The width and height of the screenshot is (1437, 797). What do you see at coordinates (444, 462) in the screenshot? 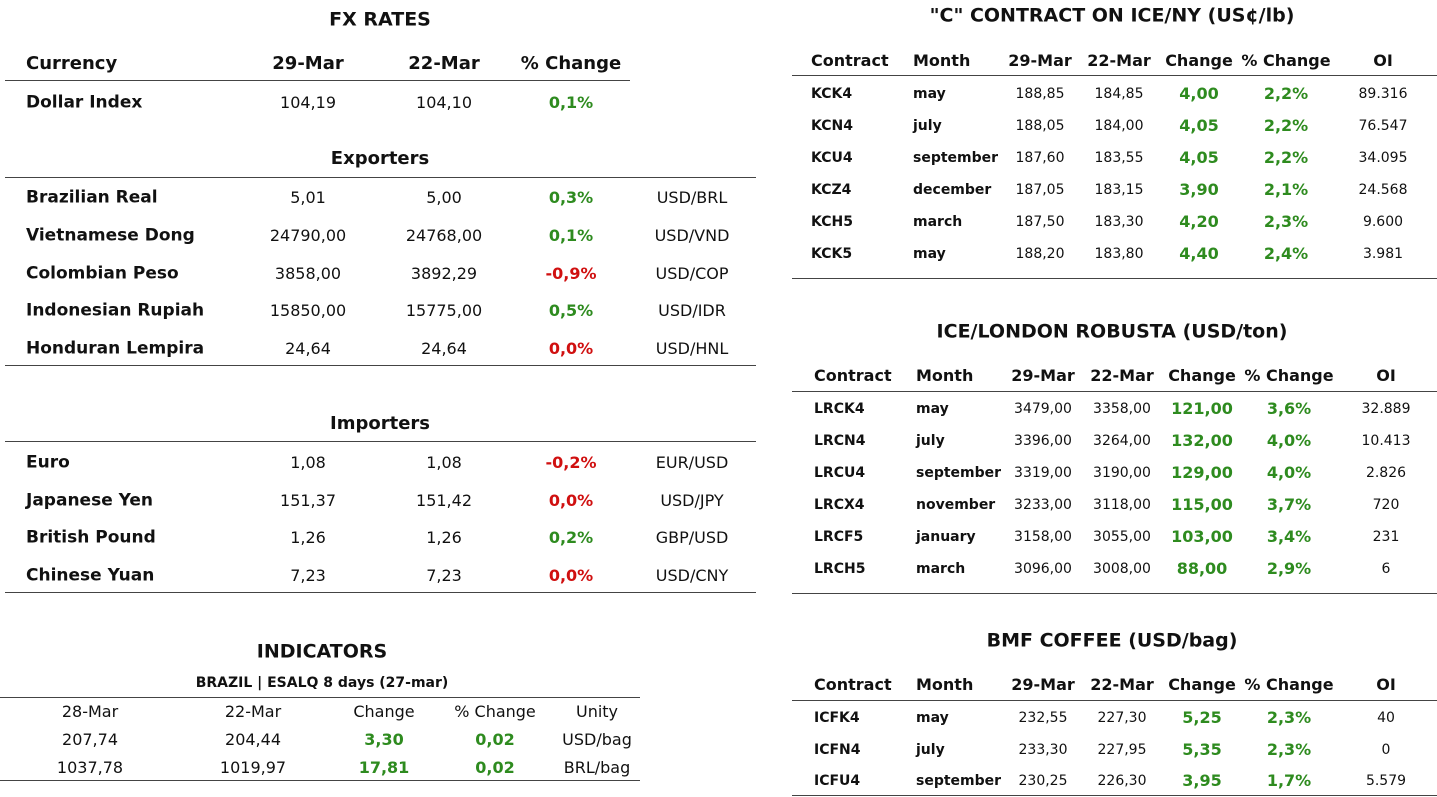
I see `table-row: 1,08` at bounding box center [444, 462].